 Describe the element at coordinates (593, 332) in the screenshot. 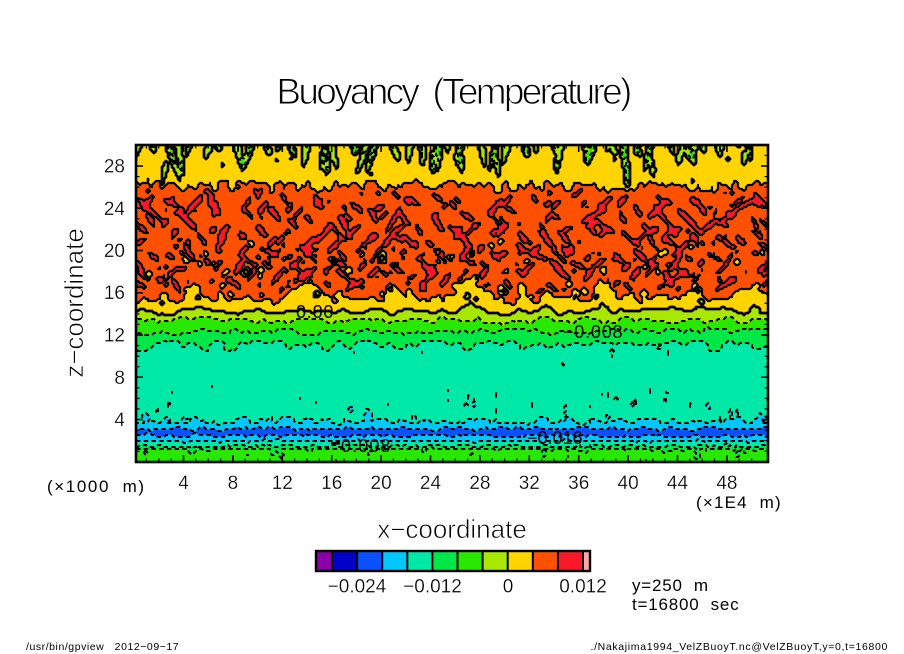

I see `svg-text: −0.008` at that location.